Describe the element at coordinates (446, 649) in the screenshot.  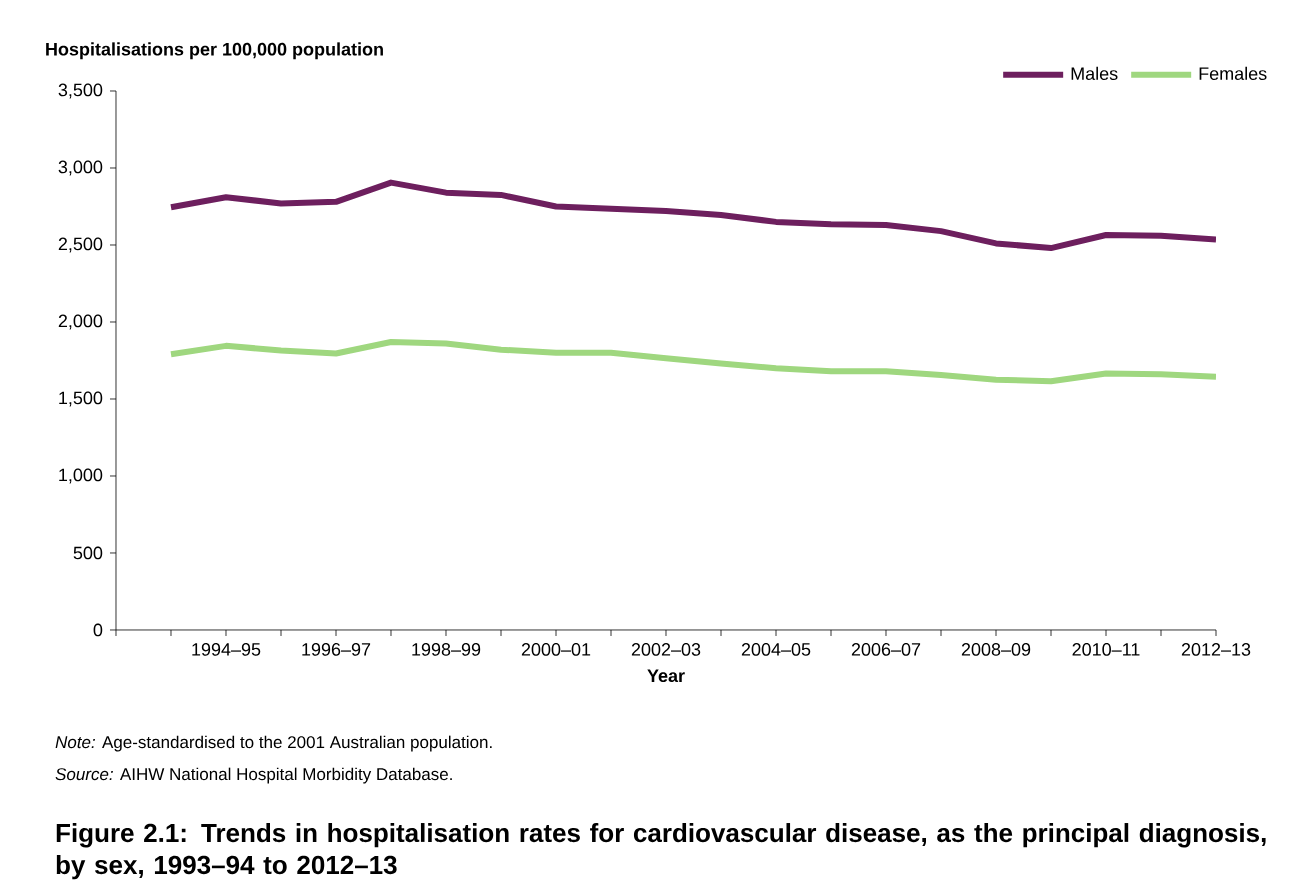
I see `x-tick-label: 1998–99` at that location.